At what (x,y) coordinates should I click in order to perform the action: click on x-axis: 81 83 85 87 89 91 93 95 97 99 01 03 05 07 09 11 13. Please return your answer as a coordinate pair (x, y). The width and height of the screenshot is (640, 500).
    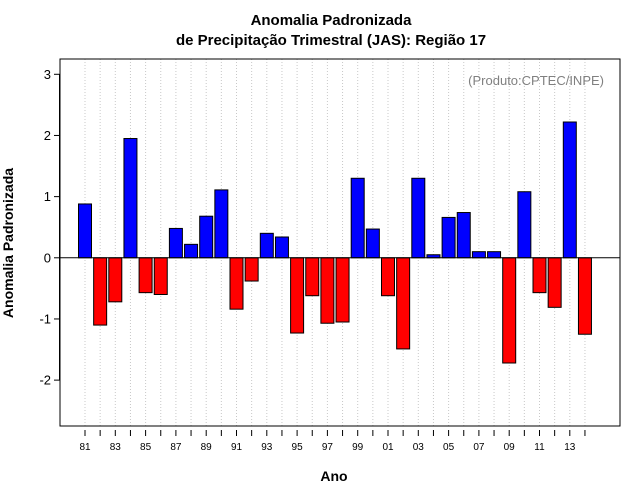
    Looking at the image, I should click on (332, 441).